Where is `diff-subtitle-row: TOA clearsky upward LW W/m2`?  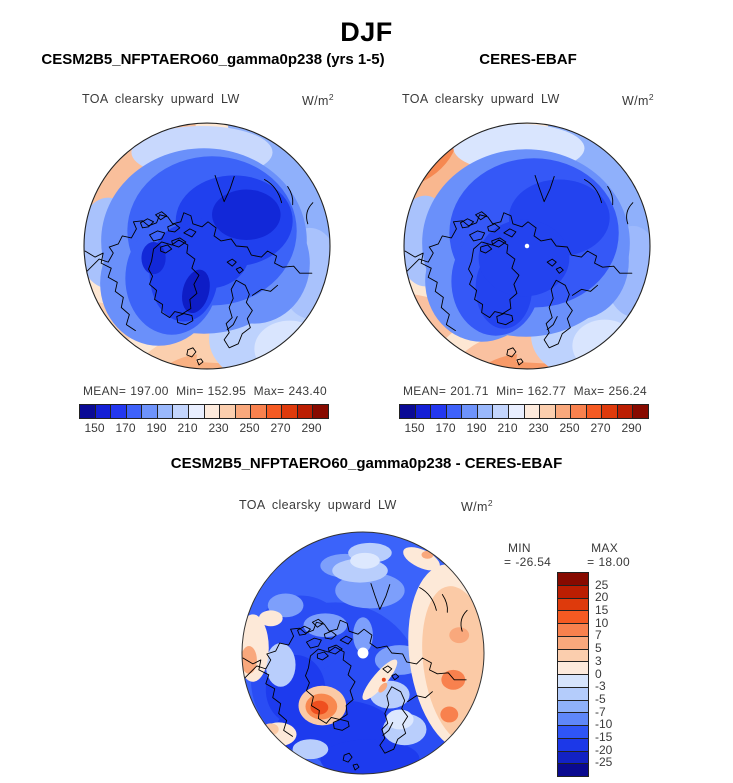 diff-subtitle-row: TOA clearsky upward LW W/m2 is located at coordinates (366, 506).